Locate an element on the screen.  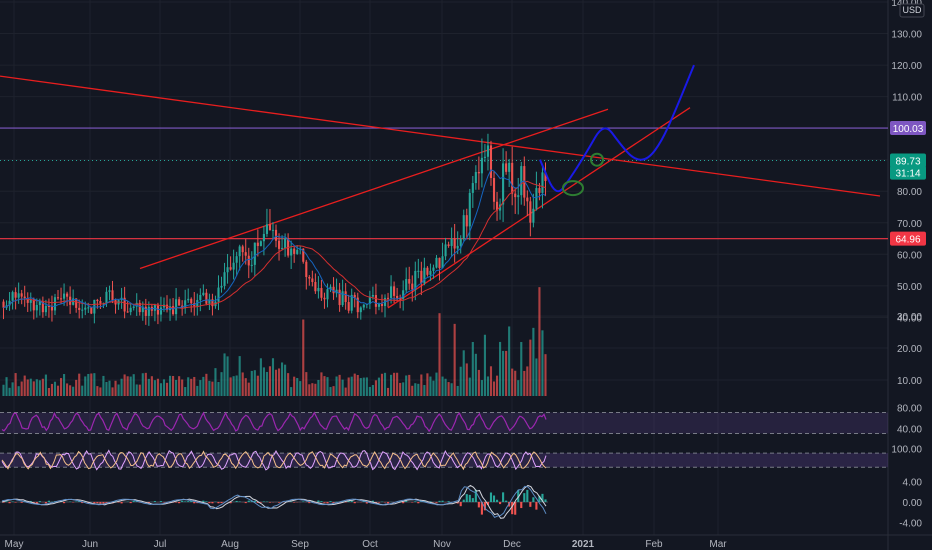
price-tick-label: 130.00 is located at coordinates (906, 35).